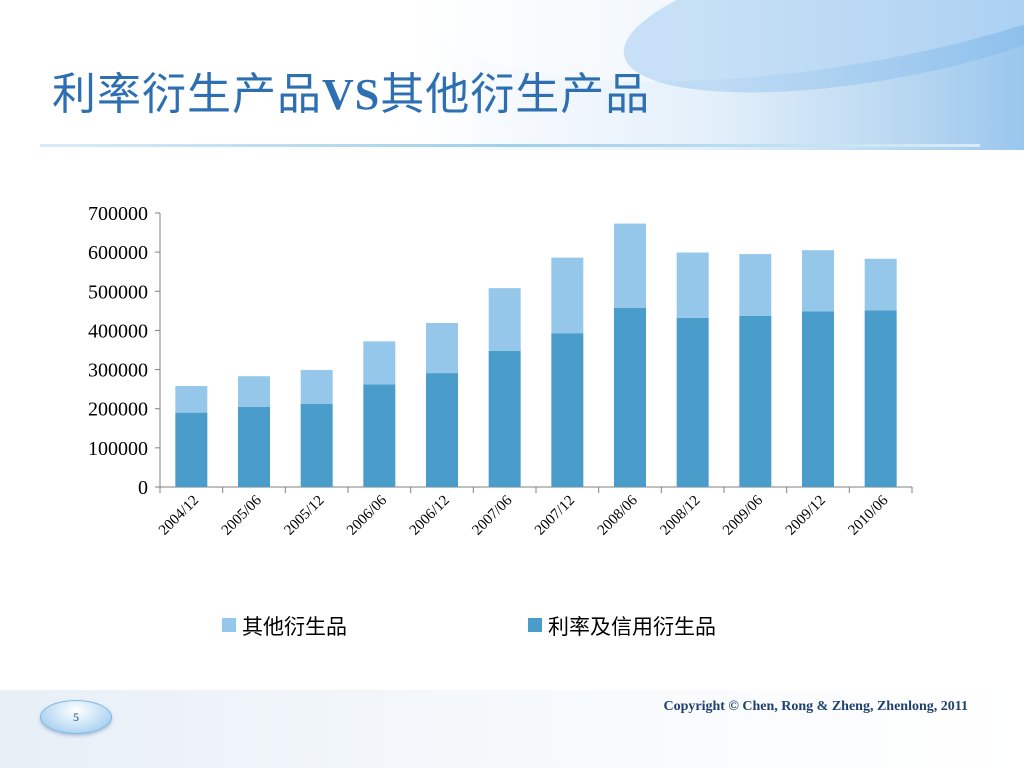 This screenshot has height=768, width=1024. What do you see at coordinates (118, 331) in the screenshot?
I see `y-tick-label: 400000` at bounding box center [118, 331].